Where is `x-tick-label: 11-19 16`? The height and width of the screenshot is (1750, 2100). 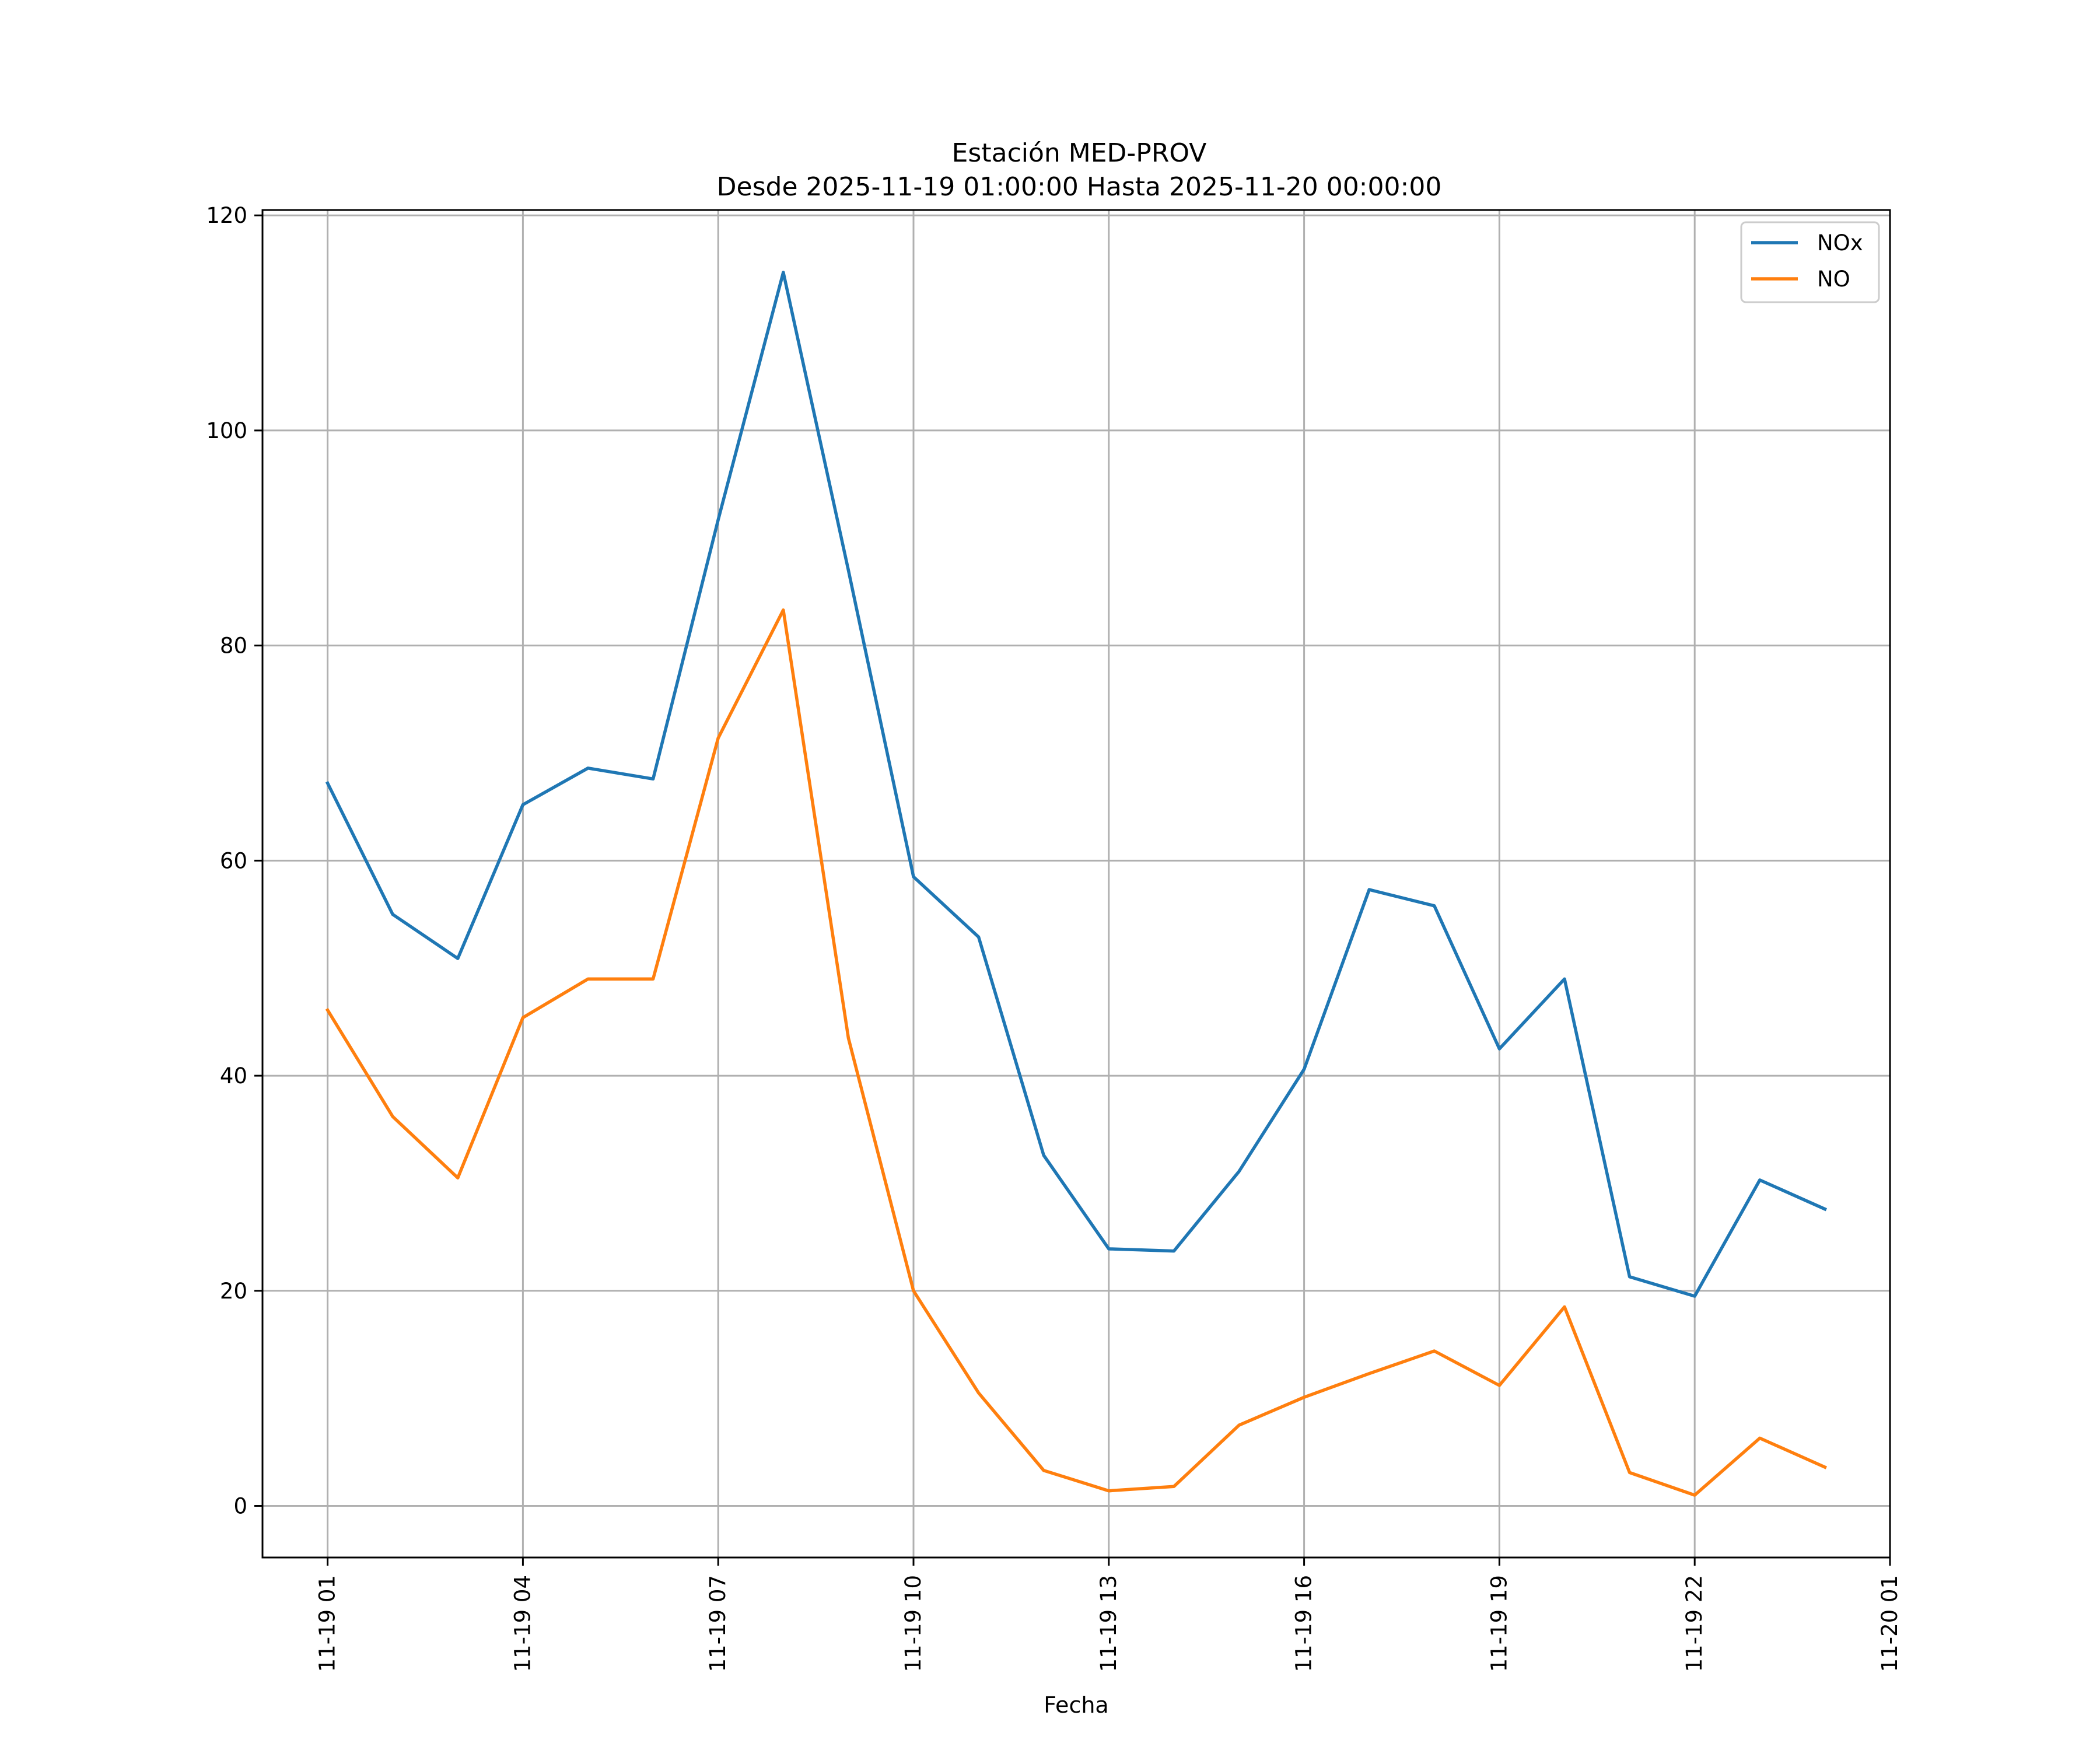
x-tick-label: 11-19 16 is located at coordinates (1304, 1623).